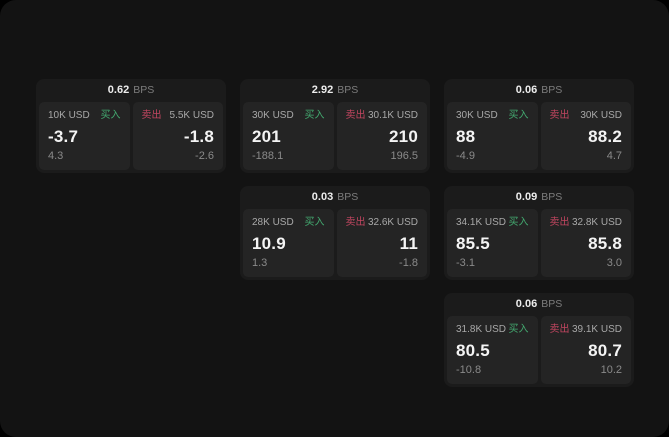 Image resolution: width=669 pixels, height=437 pixels. I want to click on sell-amount: 32.6K USD, so click(392, 222).